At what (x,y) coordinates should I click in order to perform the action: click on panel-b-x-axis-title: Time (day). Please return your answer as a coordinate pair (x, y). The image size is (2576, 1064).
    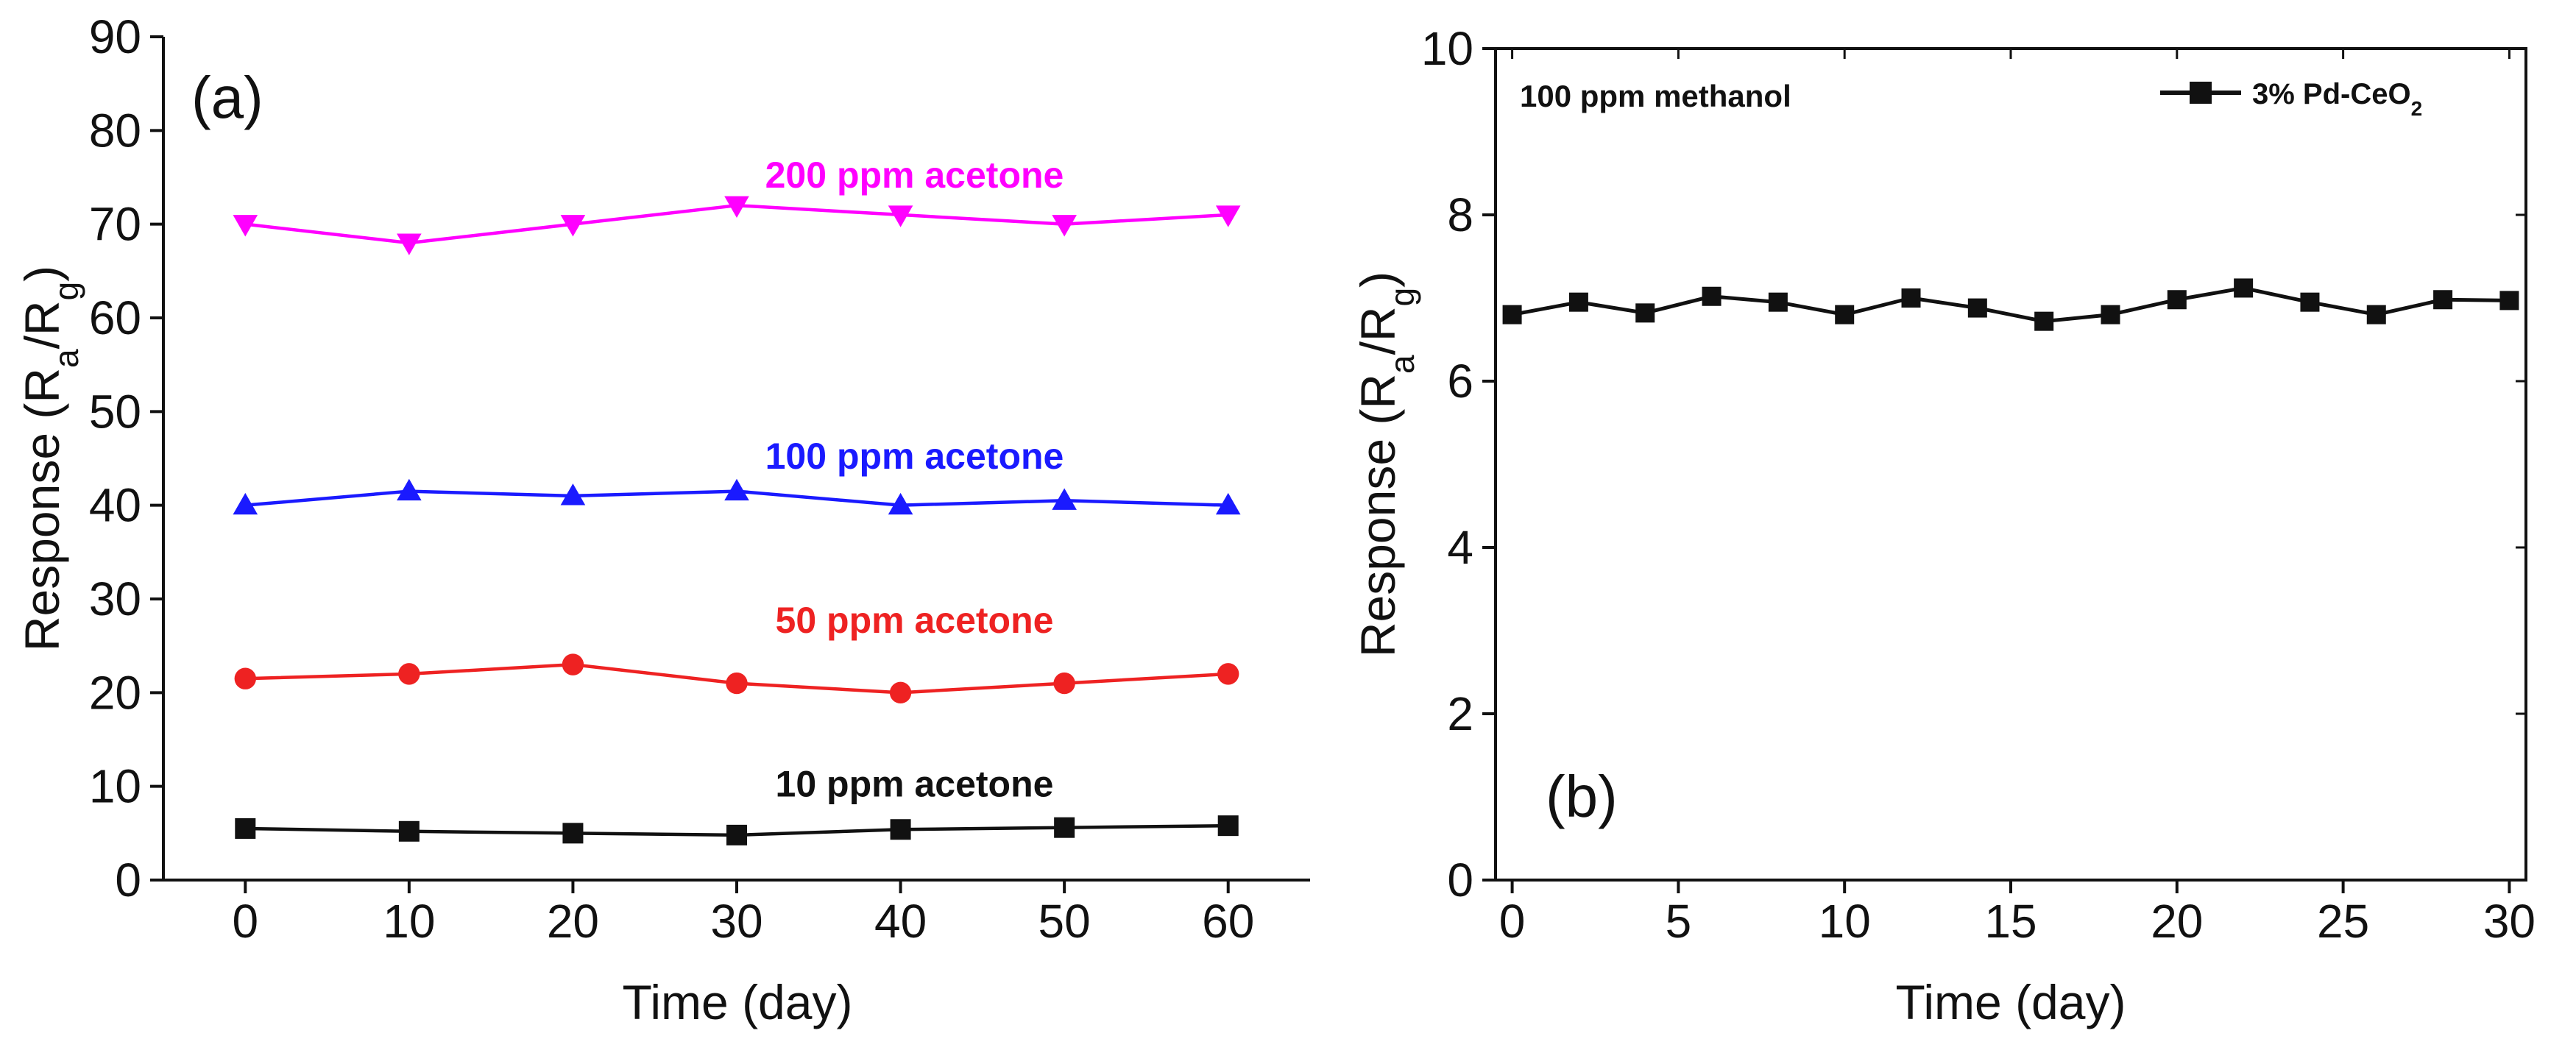
    Looking at the image, I should click on (2011, 1002).